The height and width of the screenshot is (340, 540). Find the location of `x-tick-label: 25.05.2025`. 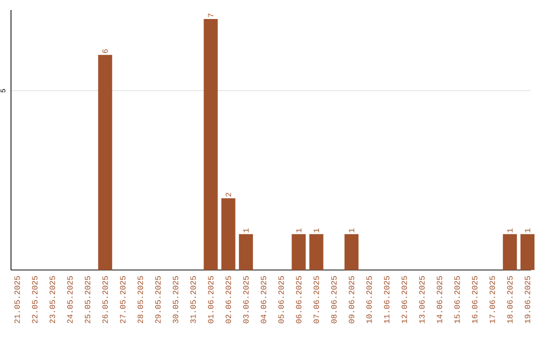

x-tick-label: 25.05.2025 is located at coordinates (87, 300).